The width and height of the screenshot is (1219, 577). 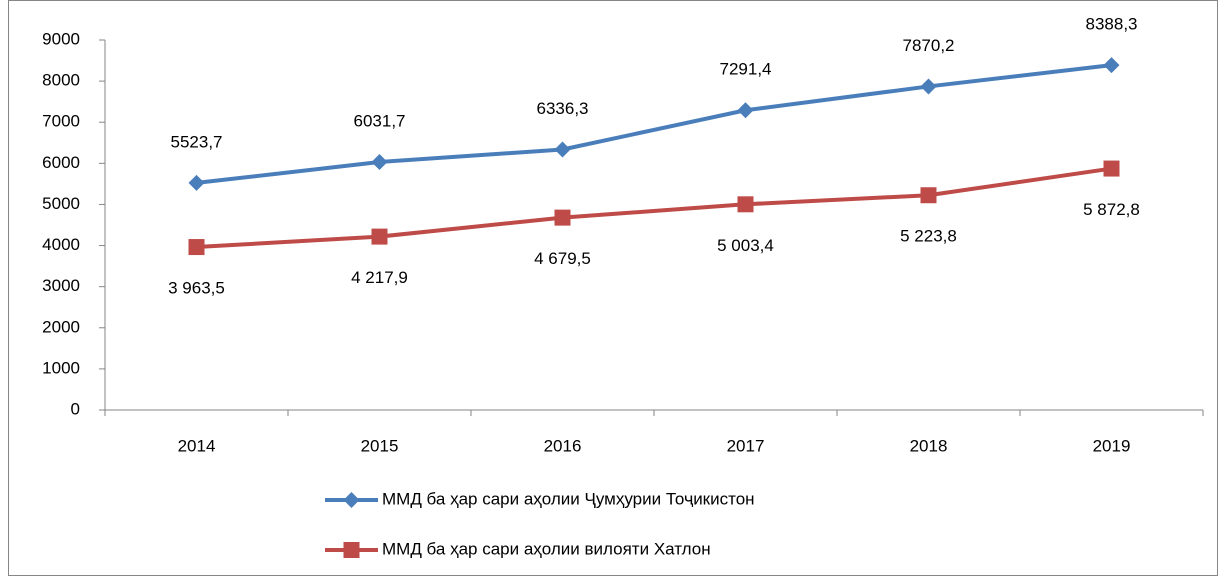 What do you see at coordinates (75, 408) in the screenshot?
I see `y-tick-label: 0` at bounding box center [75, 408].